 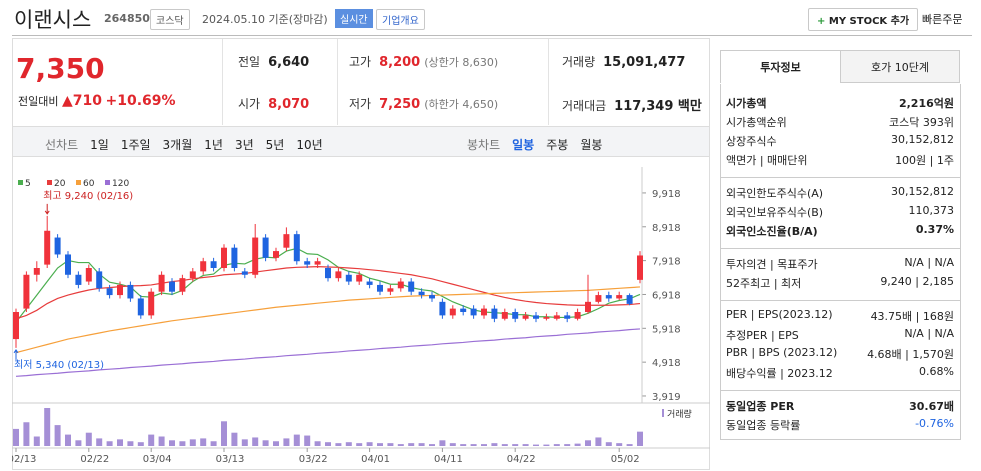 I want to click on period-tab: 3년, so click(x=244, y=145).